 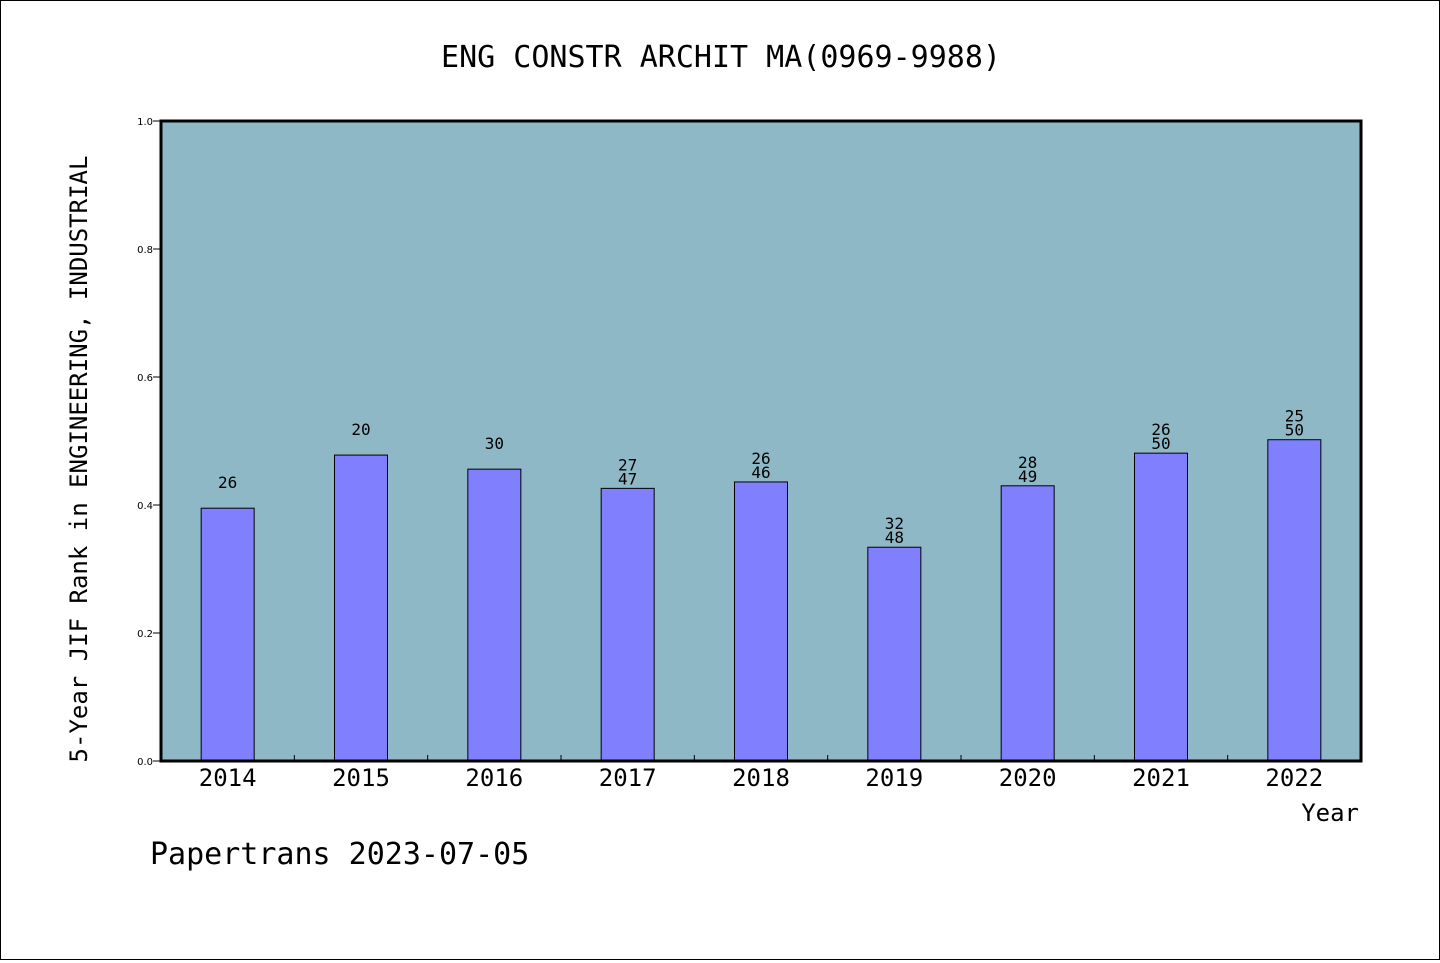 What do you see at coordinates (627, 478) in the screenshot?
I see `bar-label-2017: 47` at bounding box center [627, 478].